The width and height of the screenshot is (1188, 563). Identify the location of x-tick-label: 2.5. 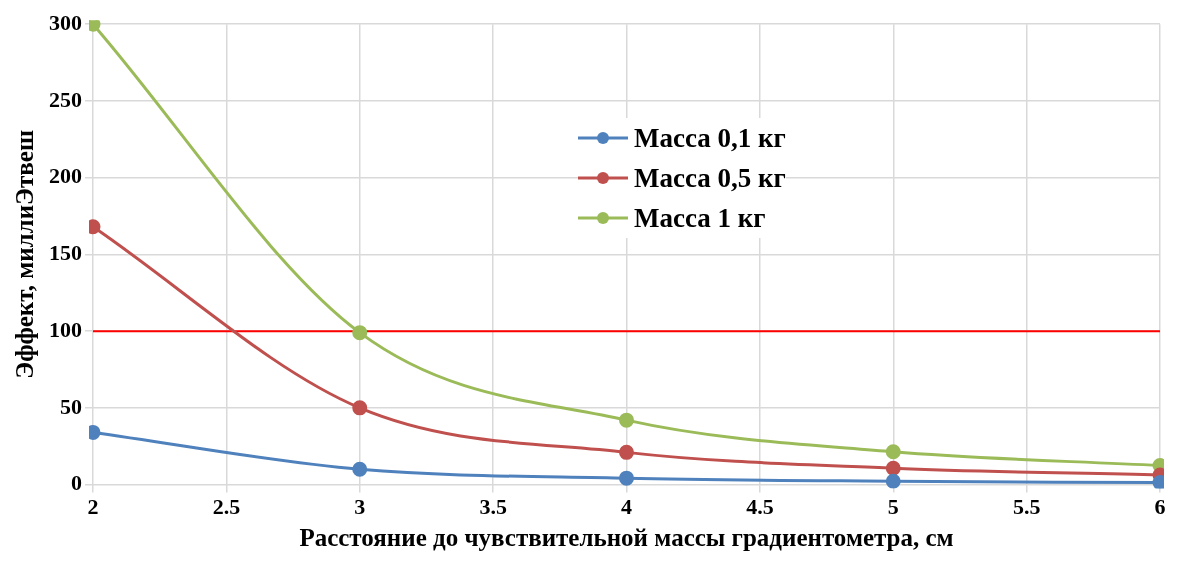
(226, 507).